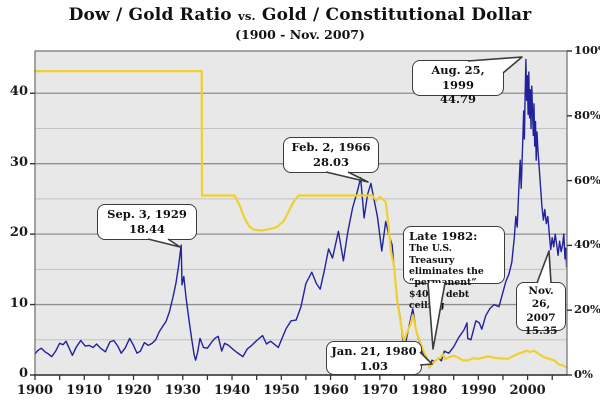 The width and height of the screenshot is (600, 410). I want to click on callout-line: 44.79, so click(457, 99).